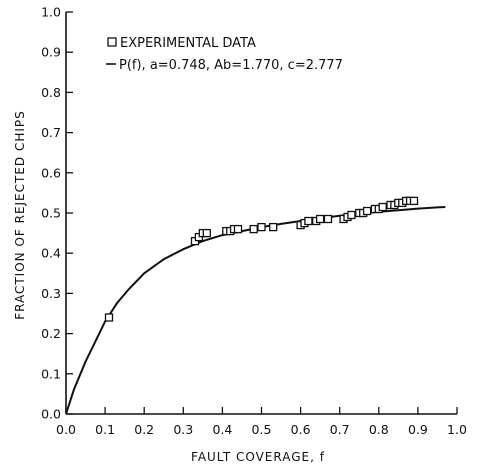  Describe the element at coordinates (183, 429) in the screenshot. I see `x-tick-label: 0.3` at that location.